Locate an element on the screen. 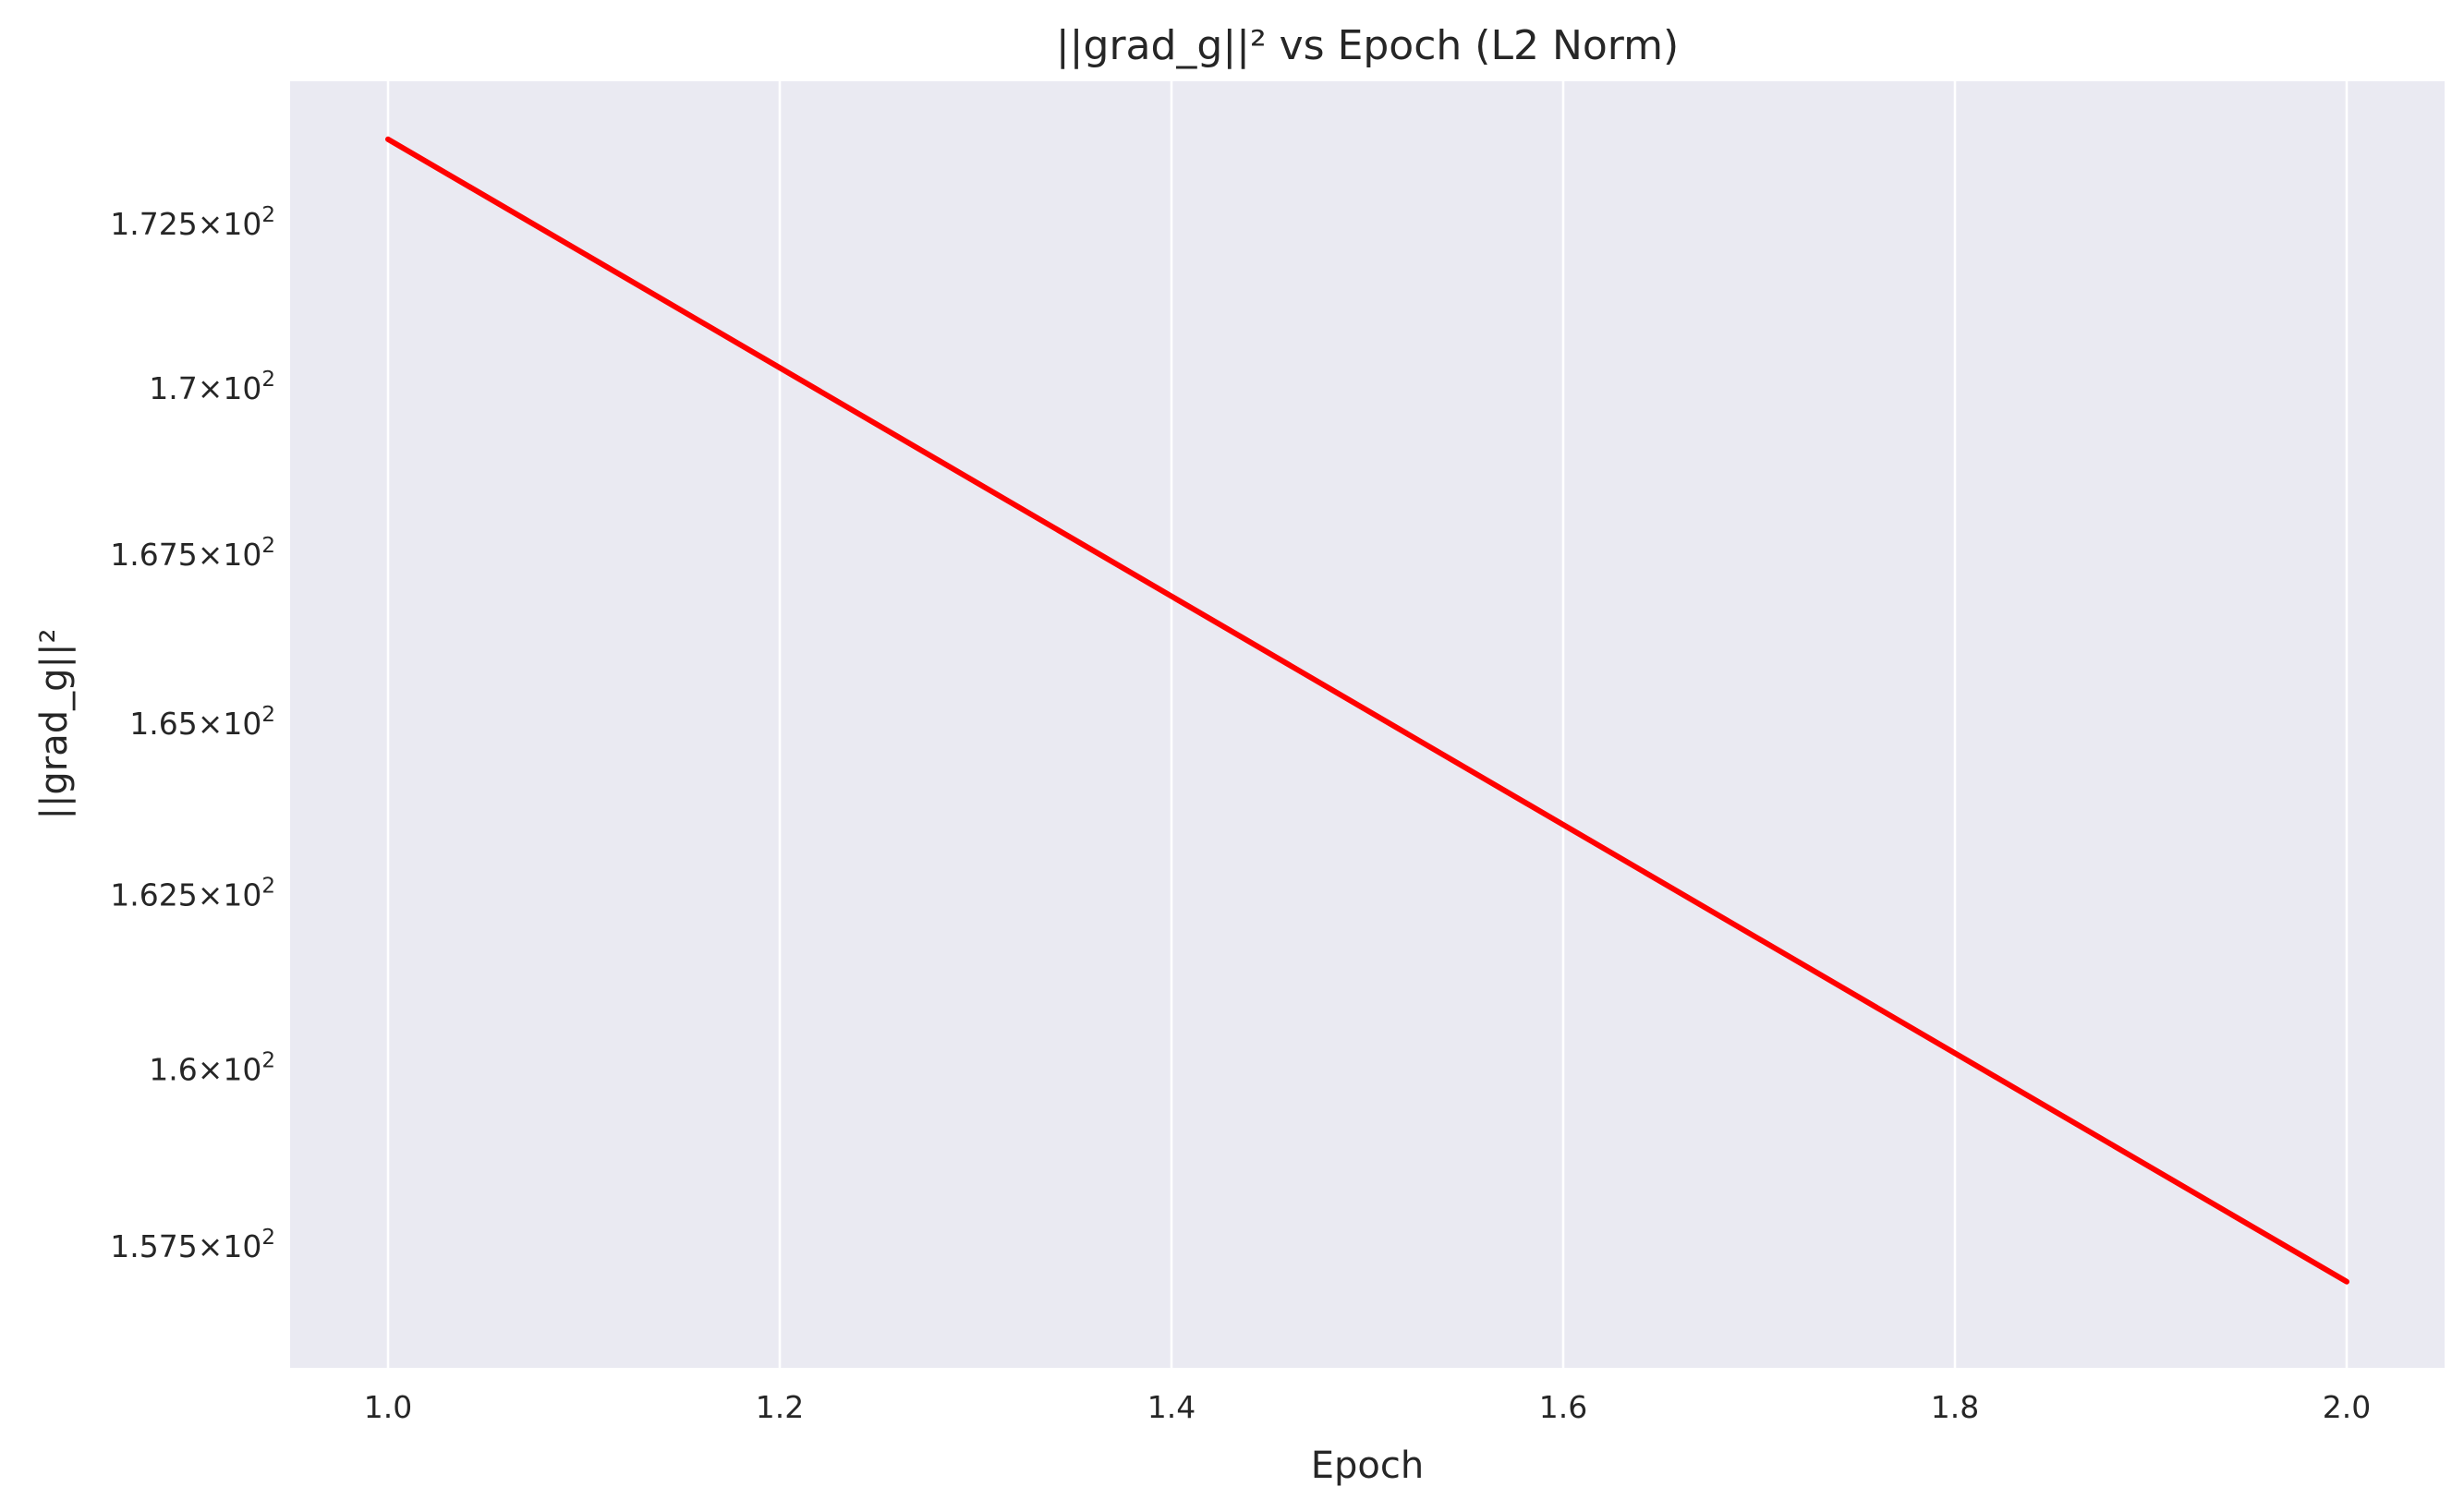 The image size is (2464, 1511). x-tick-label: 1.0 is located at coordinates (388, 1407).